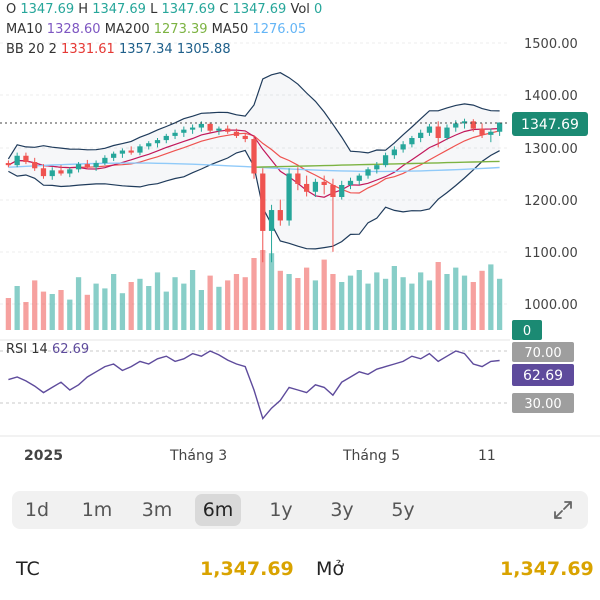 Image resolution: width=600 pixels, height=600 pixels. What do you see at coordinates (182, 29) in the screenshot?
I see `ma200-value: 1273.39` at bounding box center [182, 29].